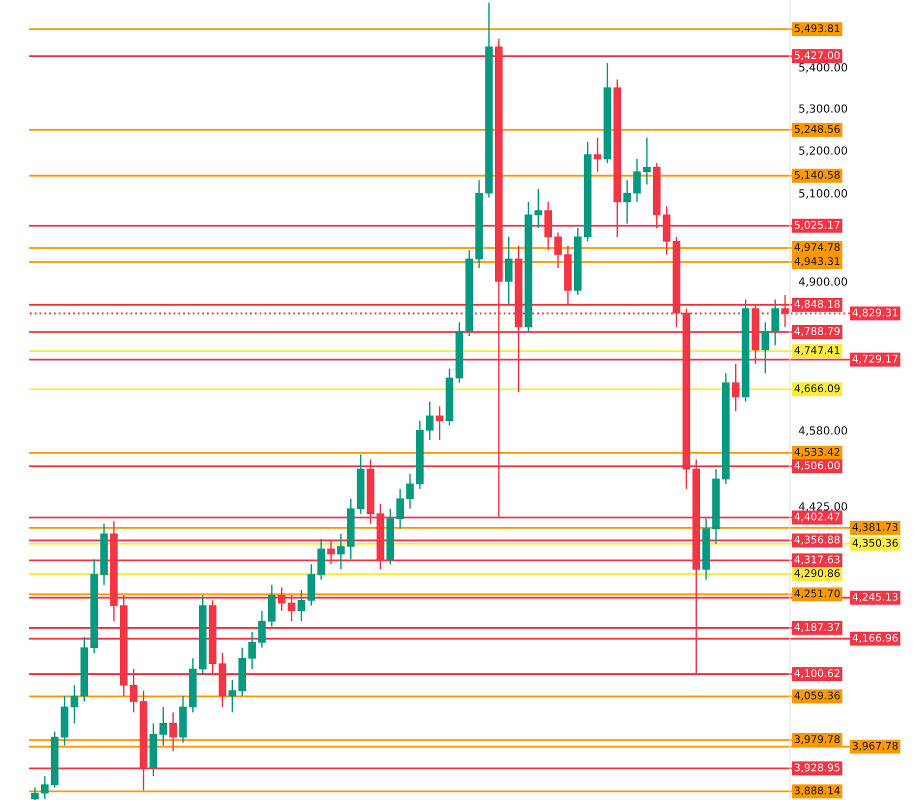  What do you see at coordinates (823, 151) in the screenshot?
I see `y-tick-label: 5,200.00` at bounding box center [823, 151].